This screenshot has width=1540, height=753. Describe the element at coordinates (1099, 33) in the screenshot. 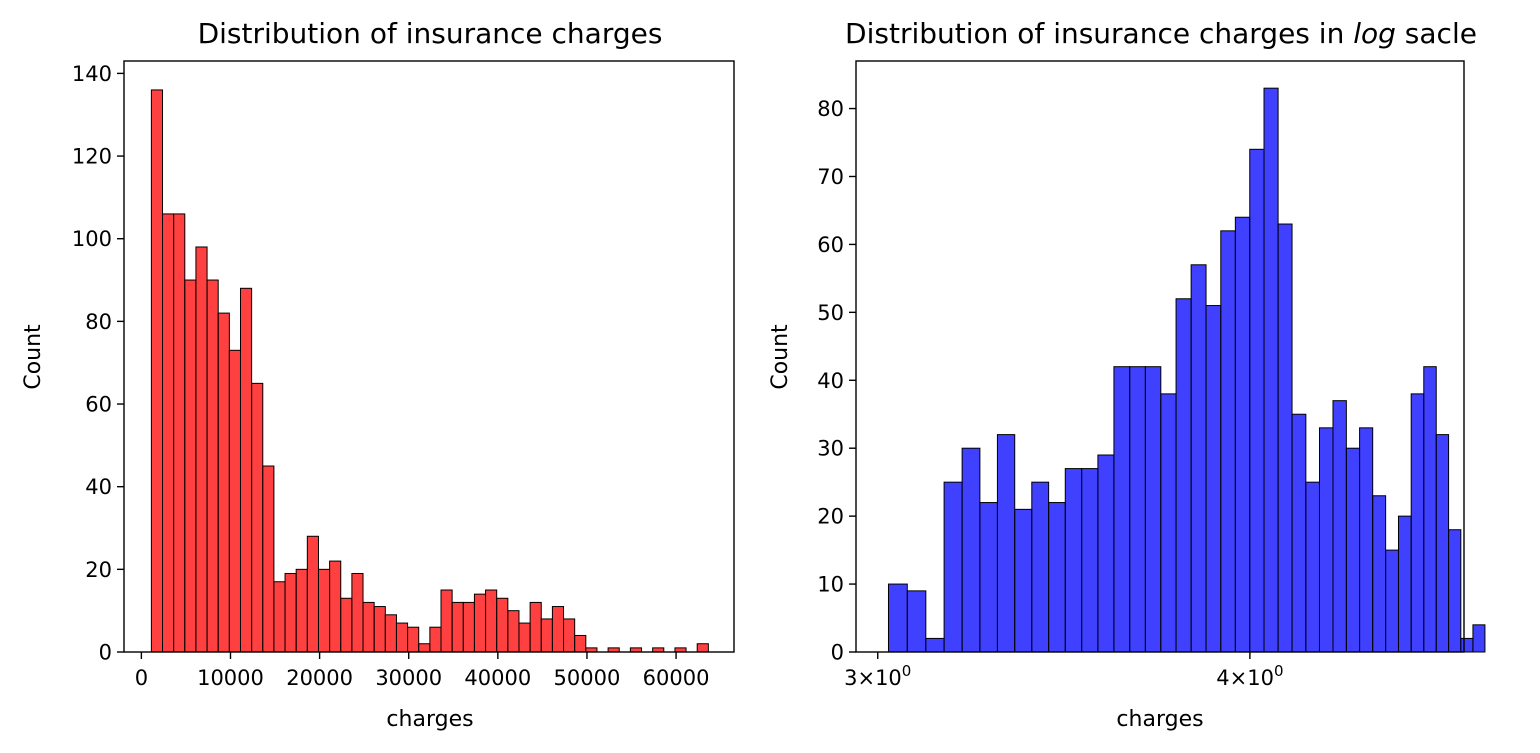

I see `right-title-prefix: Distribution of insurance charges in` at that location.